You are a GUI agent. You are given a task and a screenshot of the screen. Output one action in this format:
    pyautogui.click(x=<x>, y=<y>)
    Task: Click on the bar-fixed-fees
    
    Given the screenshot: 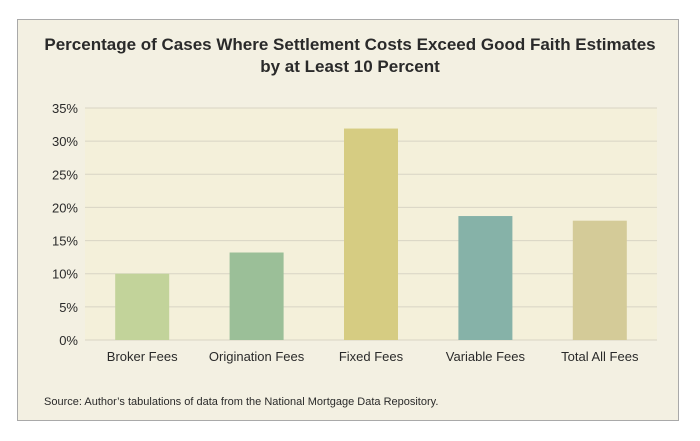 What is the action you would take?
    pyautogui.click(x=371, y=234)
    